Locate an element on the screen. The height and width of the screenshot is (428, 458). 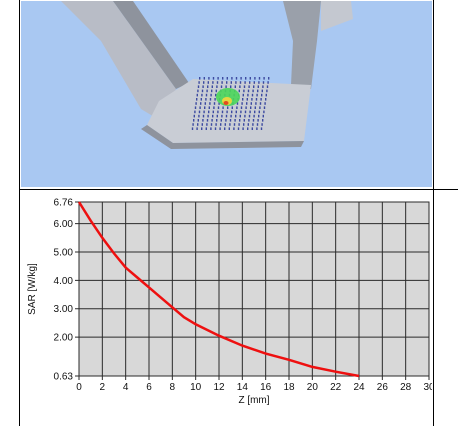
plate-base is located at coordinates (229, 111).